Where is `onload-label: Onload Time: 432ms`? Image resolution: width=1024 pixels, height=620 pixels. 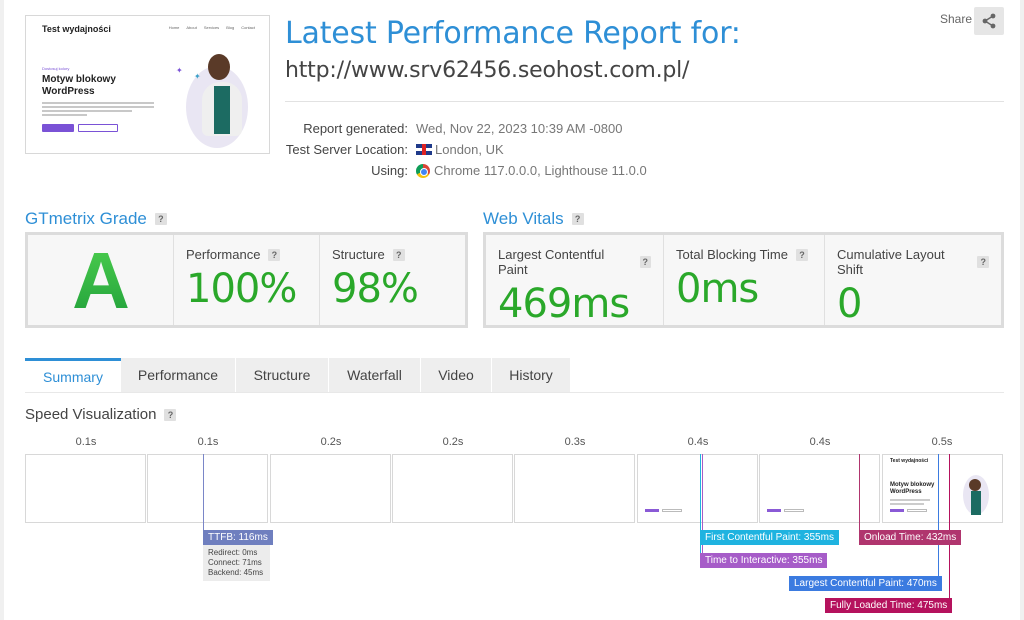
onload-label: Onload Time: 432ms is located at coordinates (910, 537).